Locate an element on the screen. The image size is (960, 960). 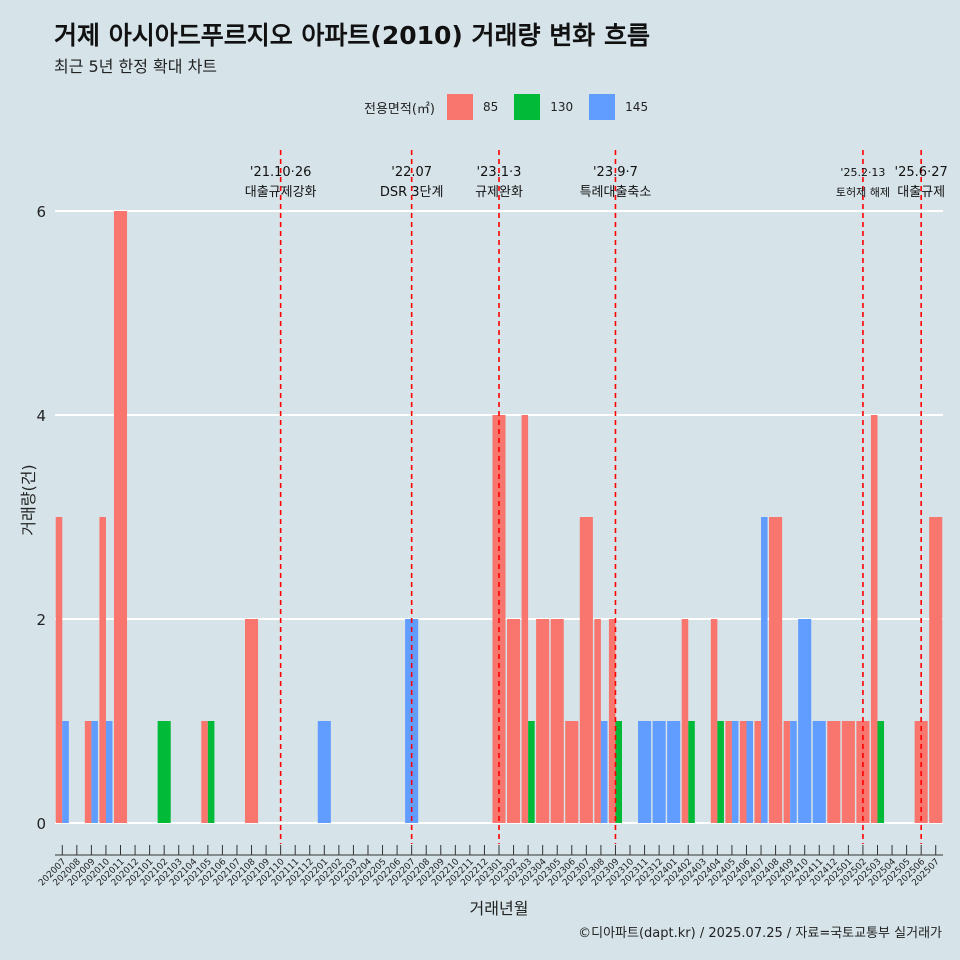
y-tick-label: 4 is located at coordinates (41, 416).